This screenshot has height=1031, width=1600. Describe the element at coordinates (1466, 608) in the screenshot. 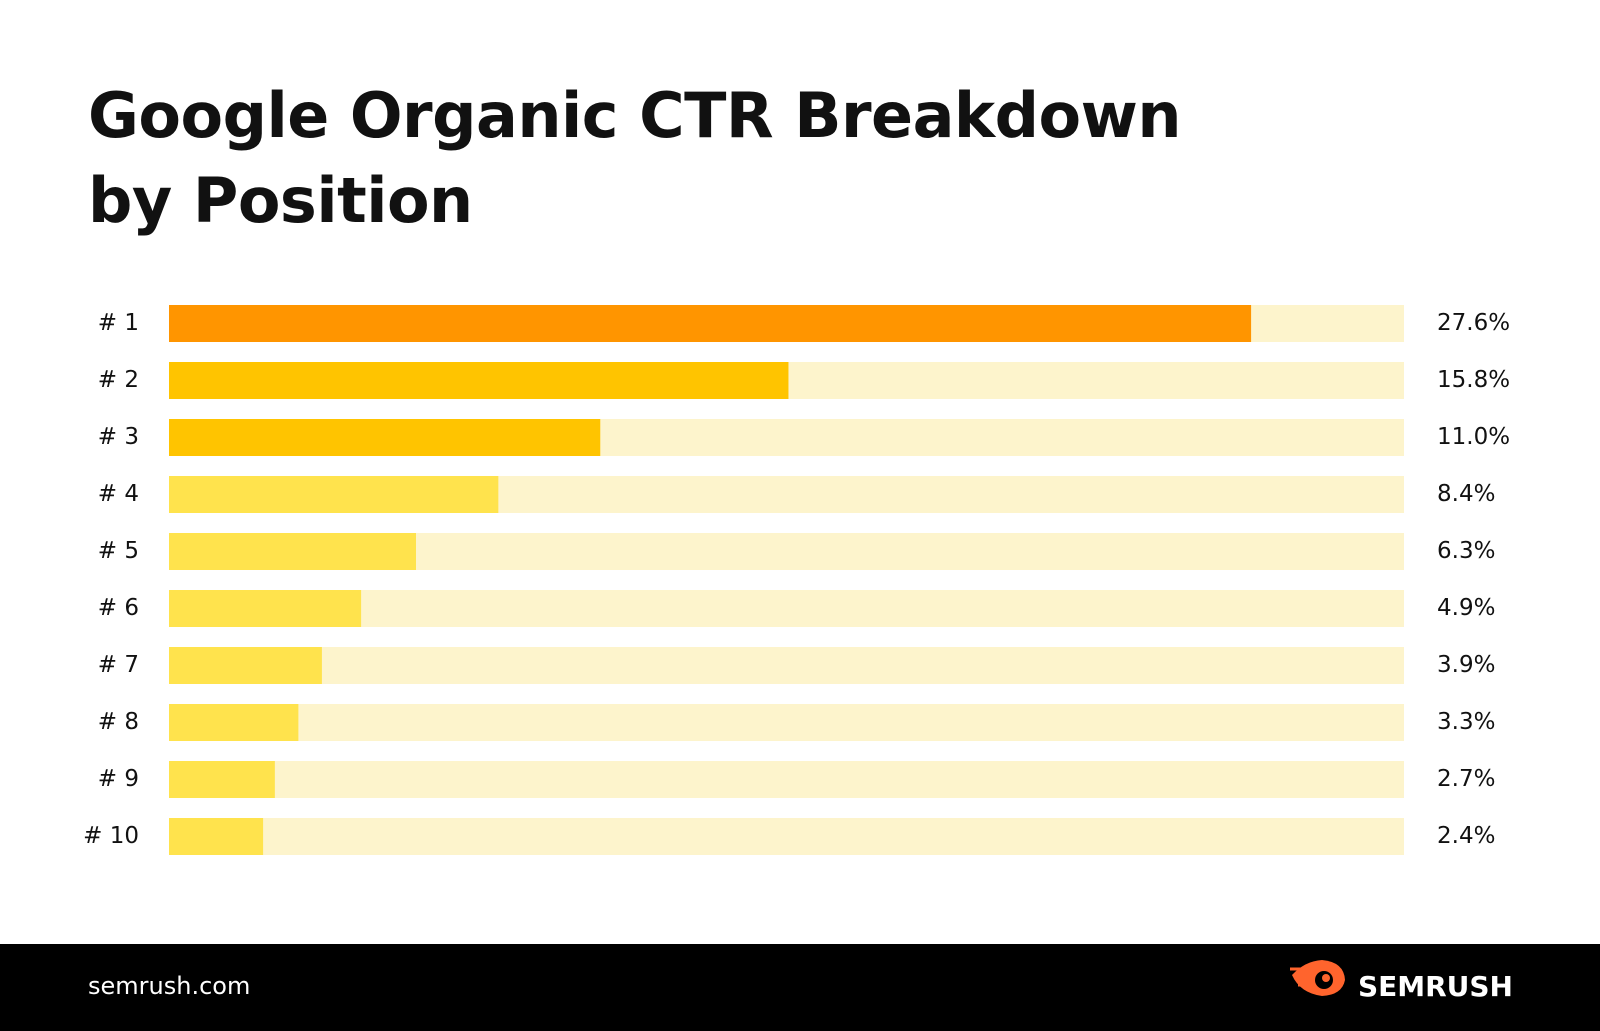

I see `value-label: 4.9%` at that location.